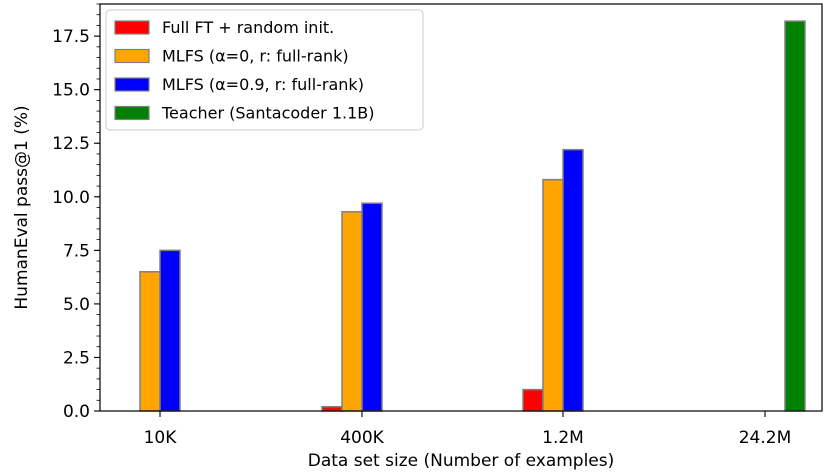  Describe the element at coordinates (267, 113) in the screenshot. I see `legend-label: Teacher (Santacoder 1.1B)` at that location.